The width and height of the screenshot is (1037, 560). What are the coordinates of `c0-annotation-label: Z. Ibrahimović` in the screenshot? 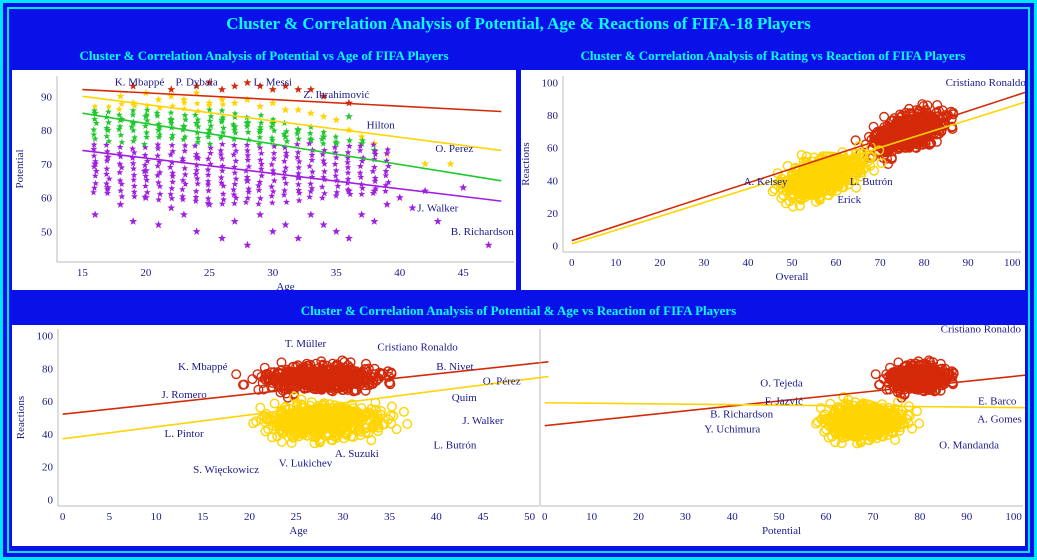 It's located at (336, 95).